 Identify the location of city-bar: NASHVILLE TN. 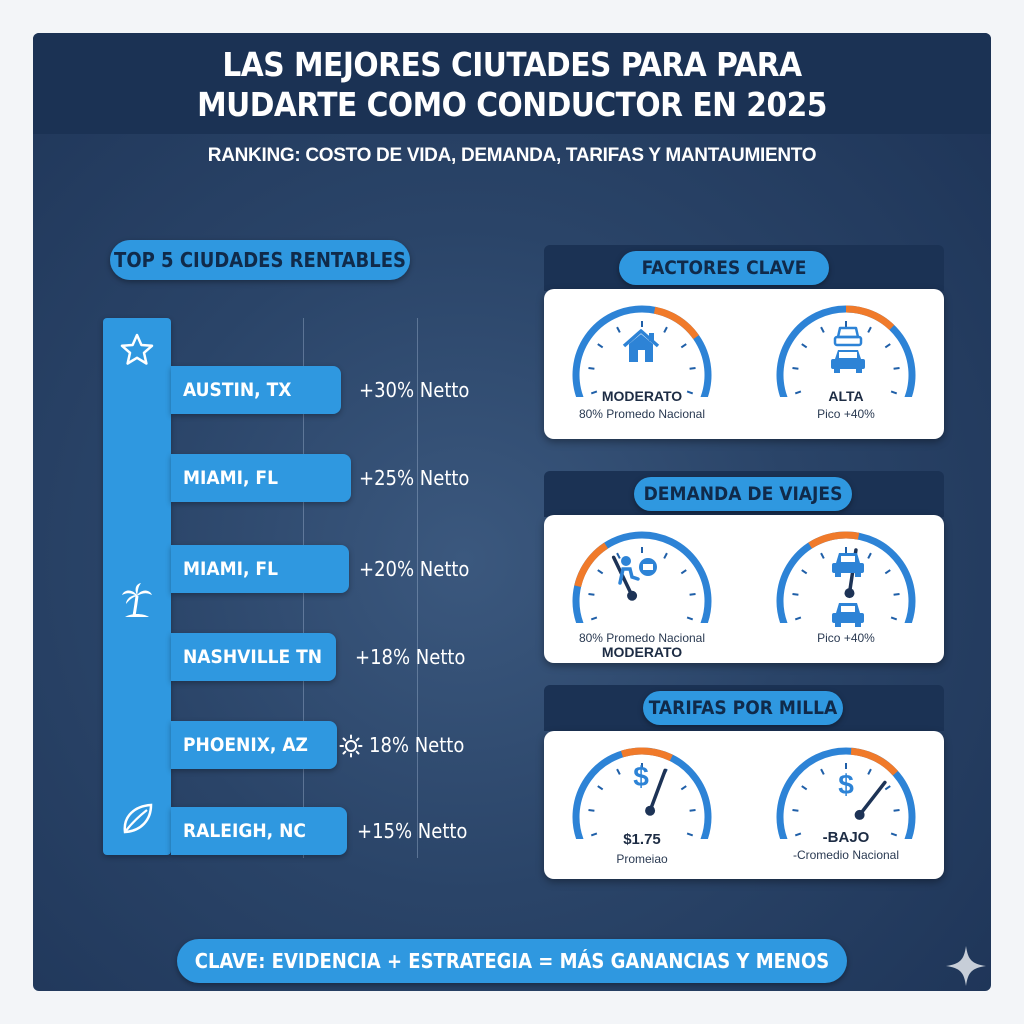
(253, 657).